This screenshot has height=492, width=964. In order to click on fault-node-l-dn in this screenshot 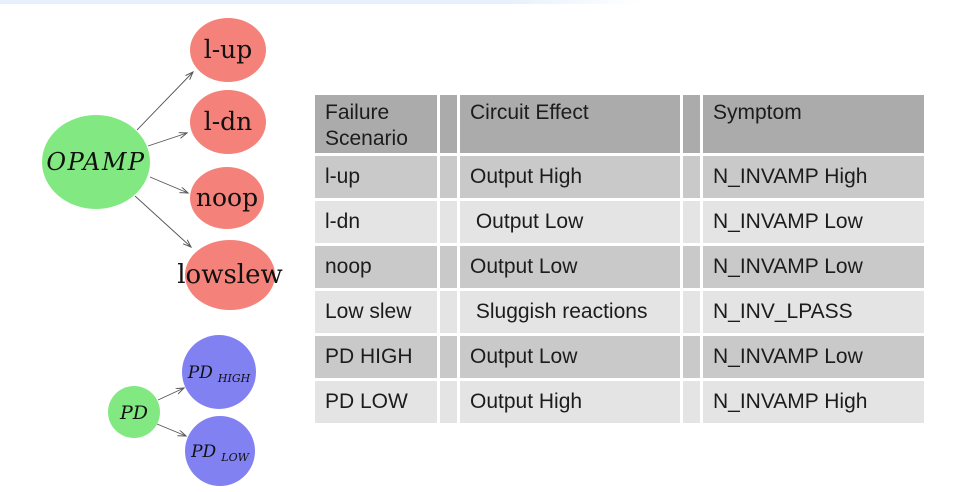, I will do `click(228, 122)`.